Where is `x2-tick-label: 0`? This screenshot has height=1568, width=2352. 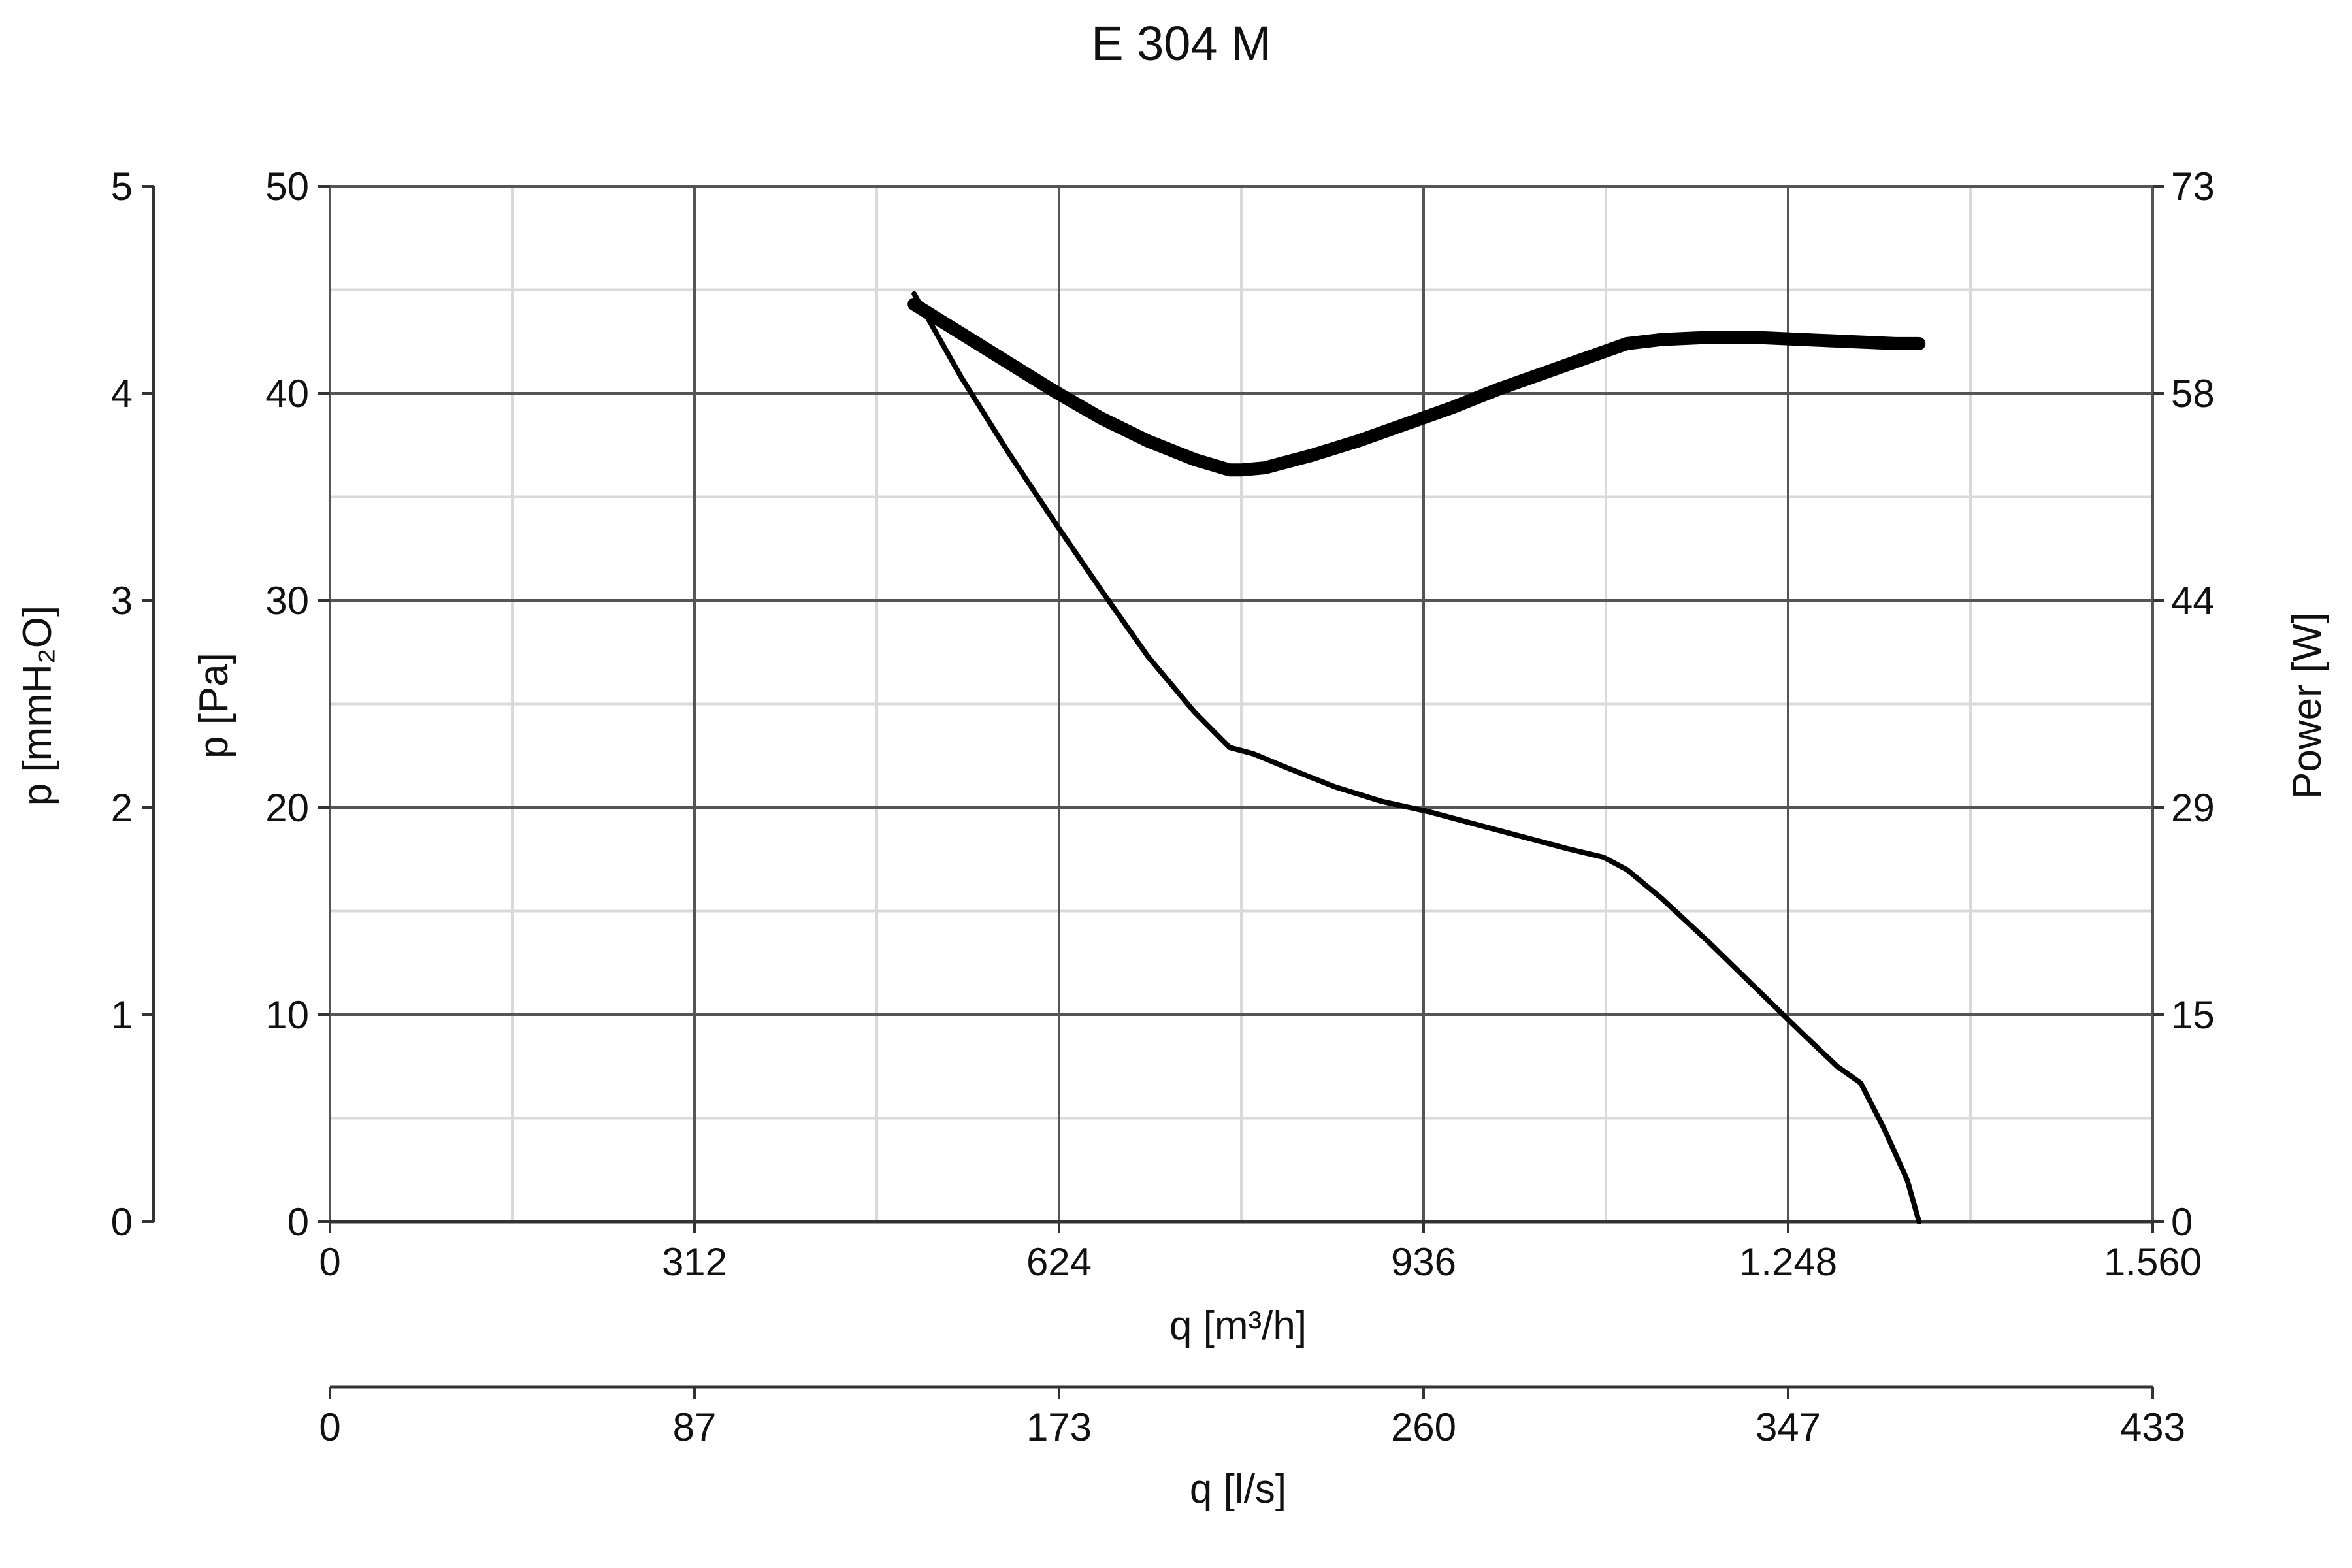
x2-tick-label: 0 is located at coordinates (329, 1427).